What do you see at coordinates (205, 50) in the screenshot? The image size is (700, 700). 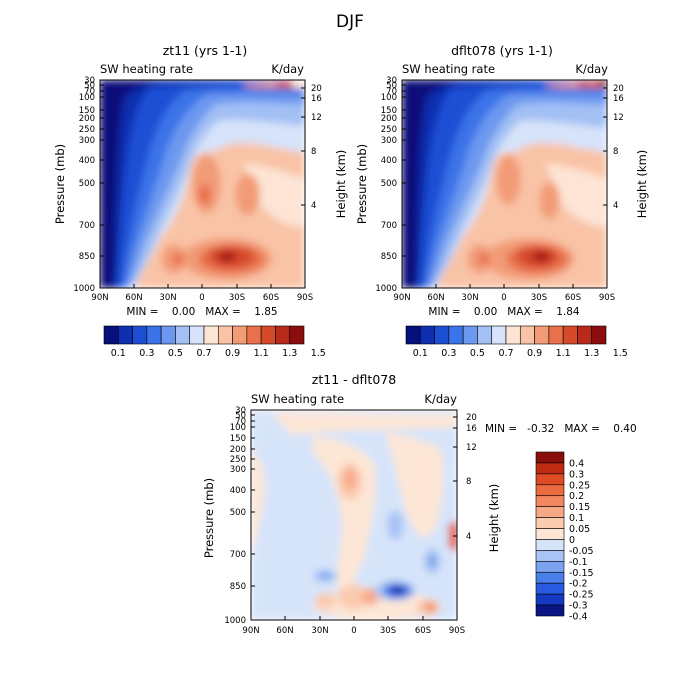 I see `panel-title: zt11 (yrs 1-1)` at bounding box center [205, 50].